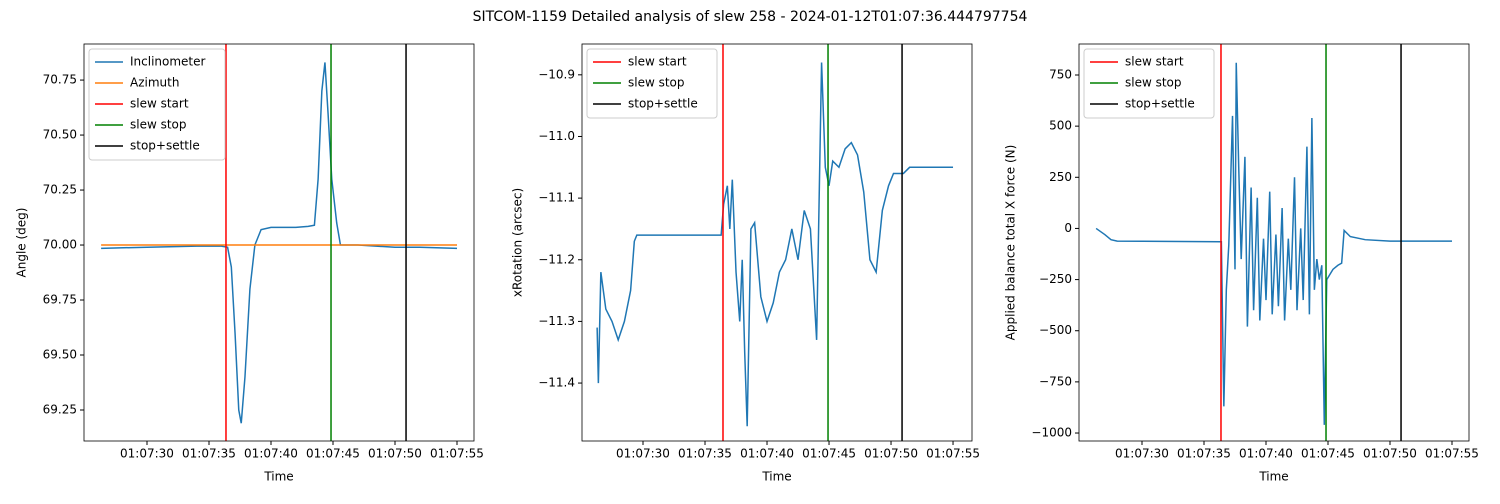 Image resolution: width=1500 pixels, height=504 pixels. What do you see at coordinates (60, 245) in the screenshot?
I see `y-tick-label: 70.00` at bounding box center [60, 245].